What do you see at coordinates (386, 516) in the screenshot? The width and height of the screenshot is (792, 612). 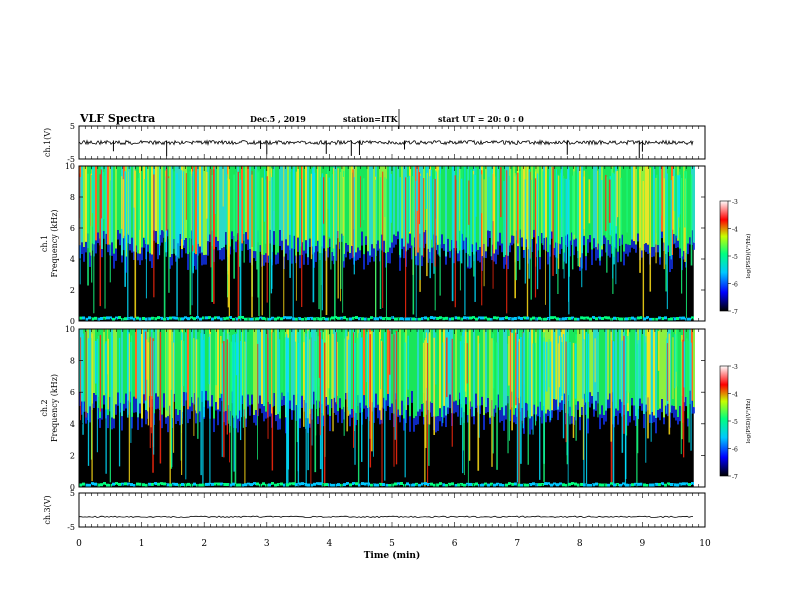 I see `waveform-ch3` at bounding box center [386, 516].